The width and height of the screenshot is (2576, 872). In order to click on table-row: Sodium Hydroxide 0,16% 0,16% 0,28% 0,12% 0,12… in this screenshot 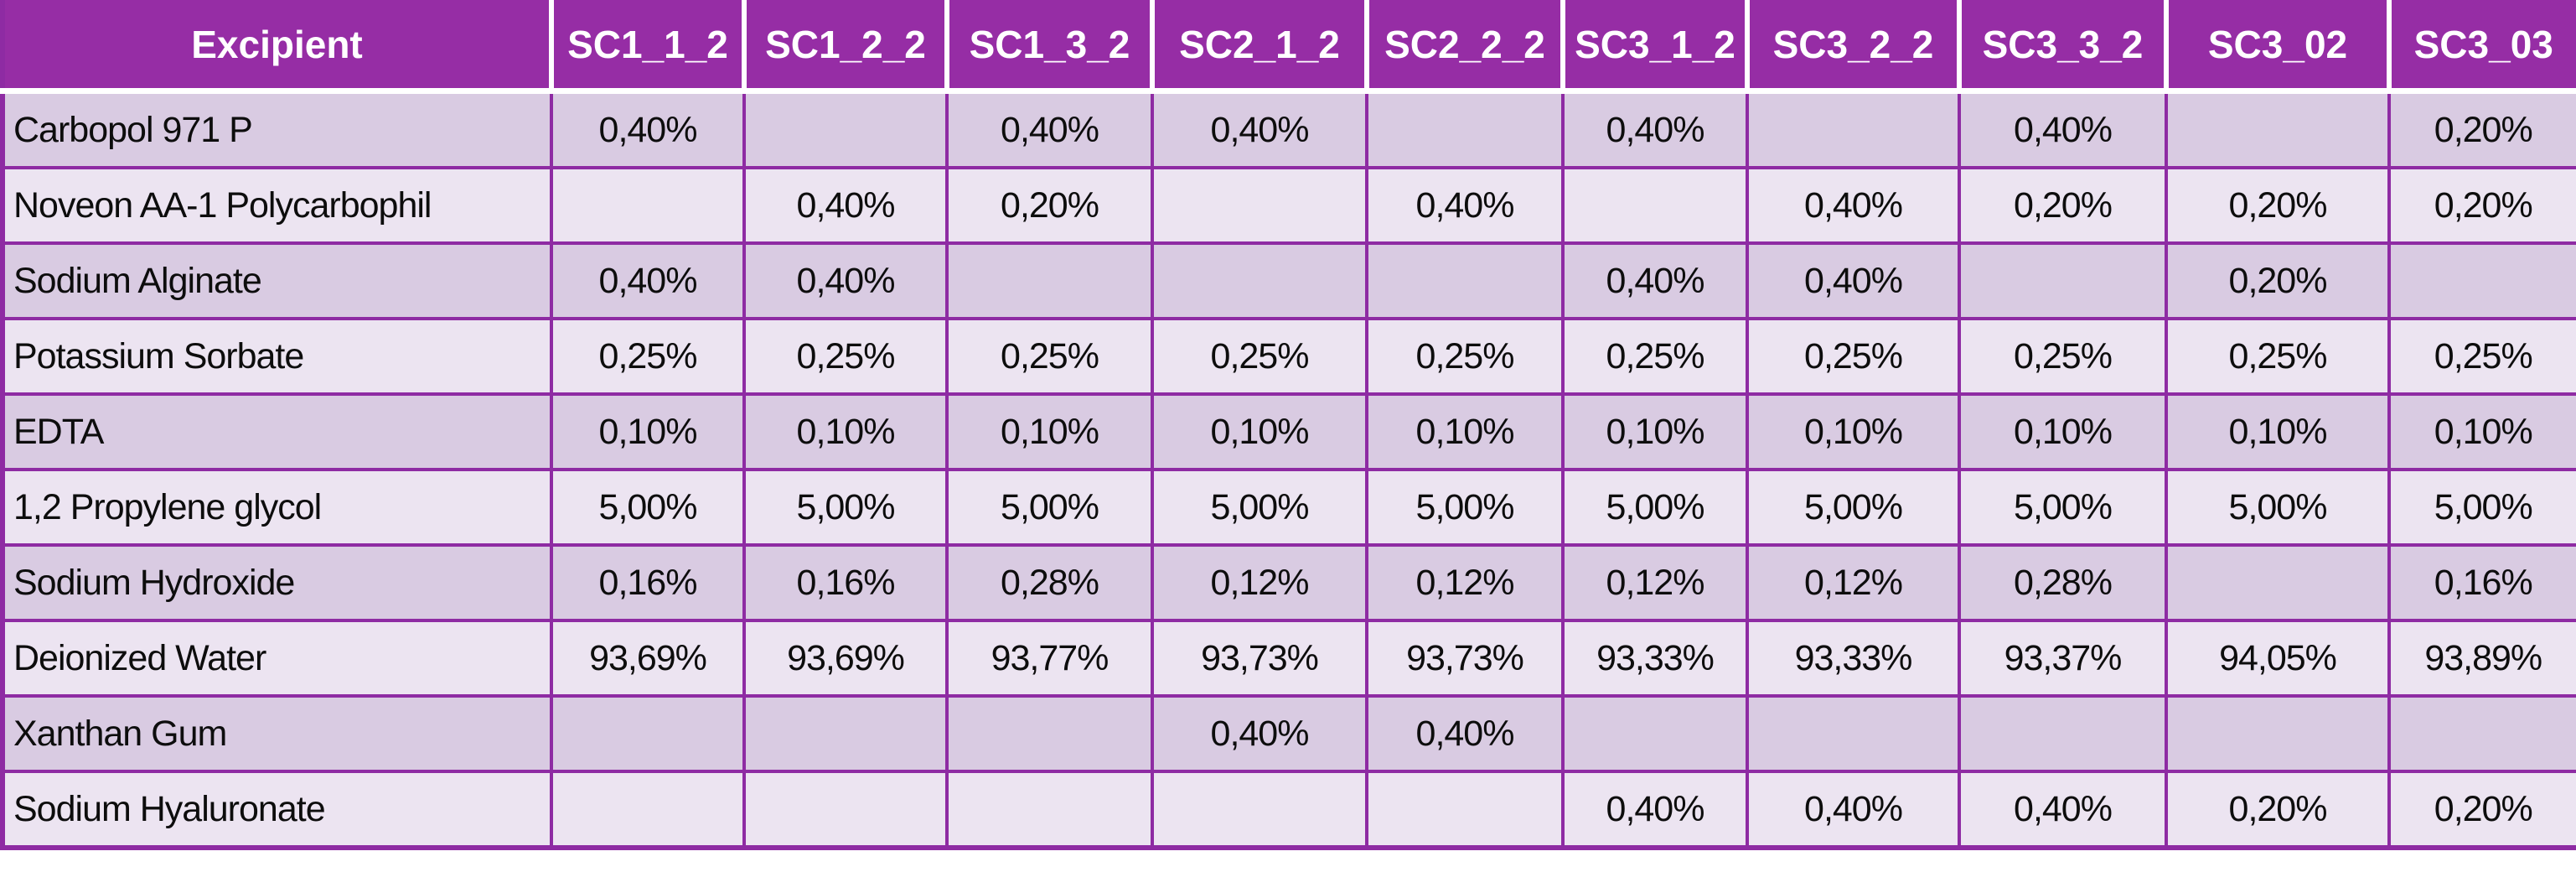, I will do `click(1289, 582)`.